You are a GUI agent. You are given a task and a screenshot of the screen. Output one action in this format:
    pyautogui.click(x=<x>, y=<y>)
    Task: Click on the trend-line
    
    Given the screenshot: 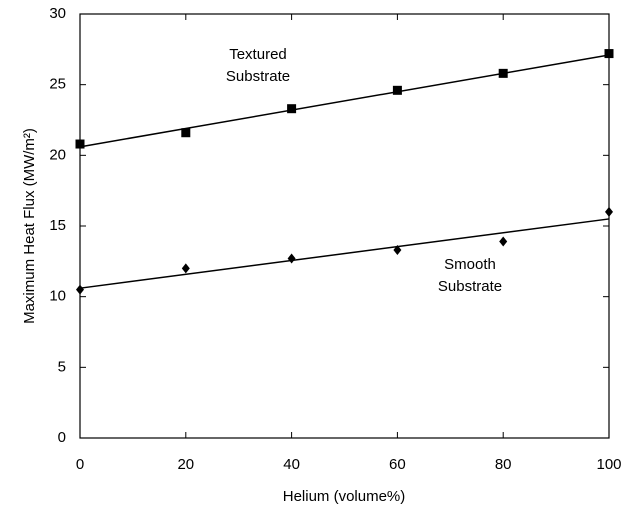 What is the action you would take?
    pyautogui.click(x=344, y=253)
    